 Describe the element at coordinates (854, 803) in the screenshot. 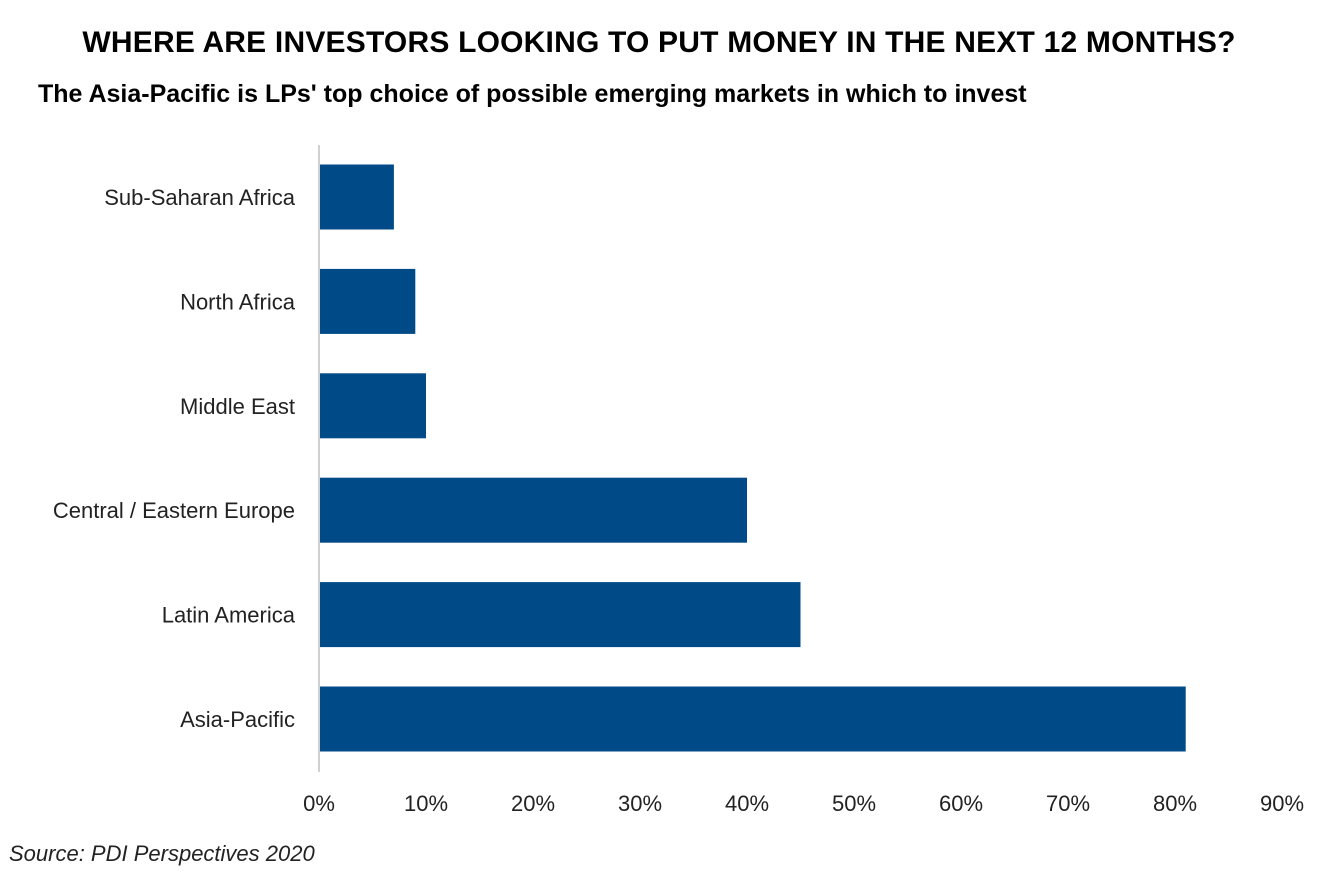

I see `x-tick-label-50: 50%` at that location.